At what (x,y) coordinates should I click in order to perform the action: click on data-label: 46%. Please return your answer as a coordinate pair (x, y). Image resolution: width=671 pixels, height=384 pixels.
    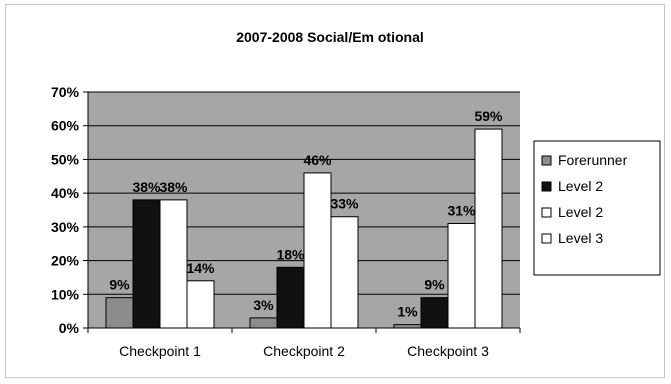
    Looking at the image, I should click on (317, 160).